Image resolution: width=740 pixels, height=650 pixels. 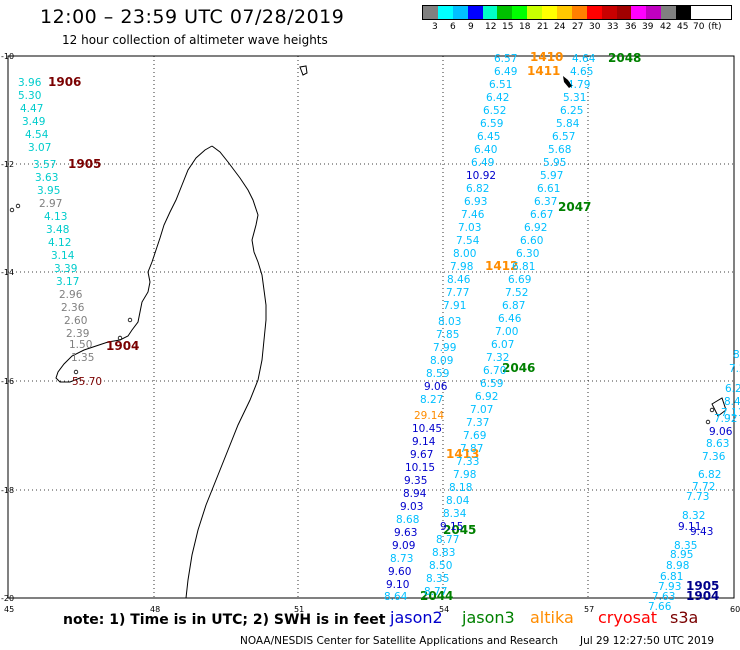 I want to click on wave-height-value: 3.39, so click(x=65, y=269).